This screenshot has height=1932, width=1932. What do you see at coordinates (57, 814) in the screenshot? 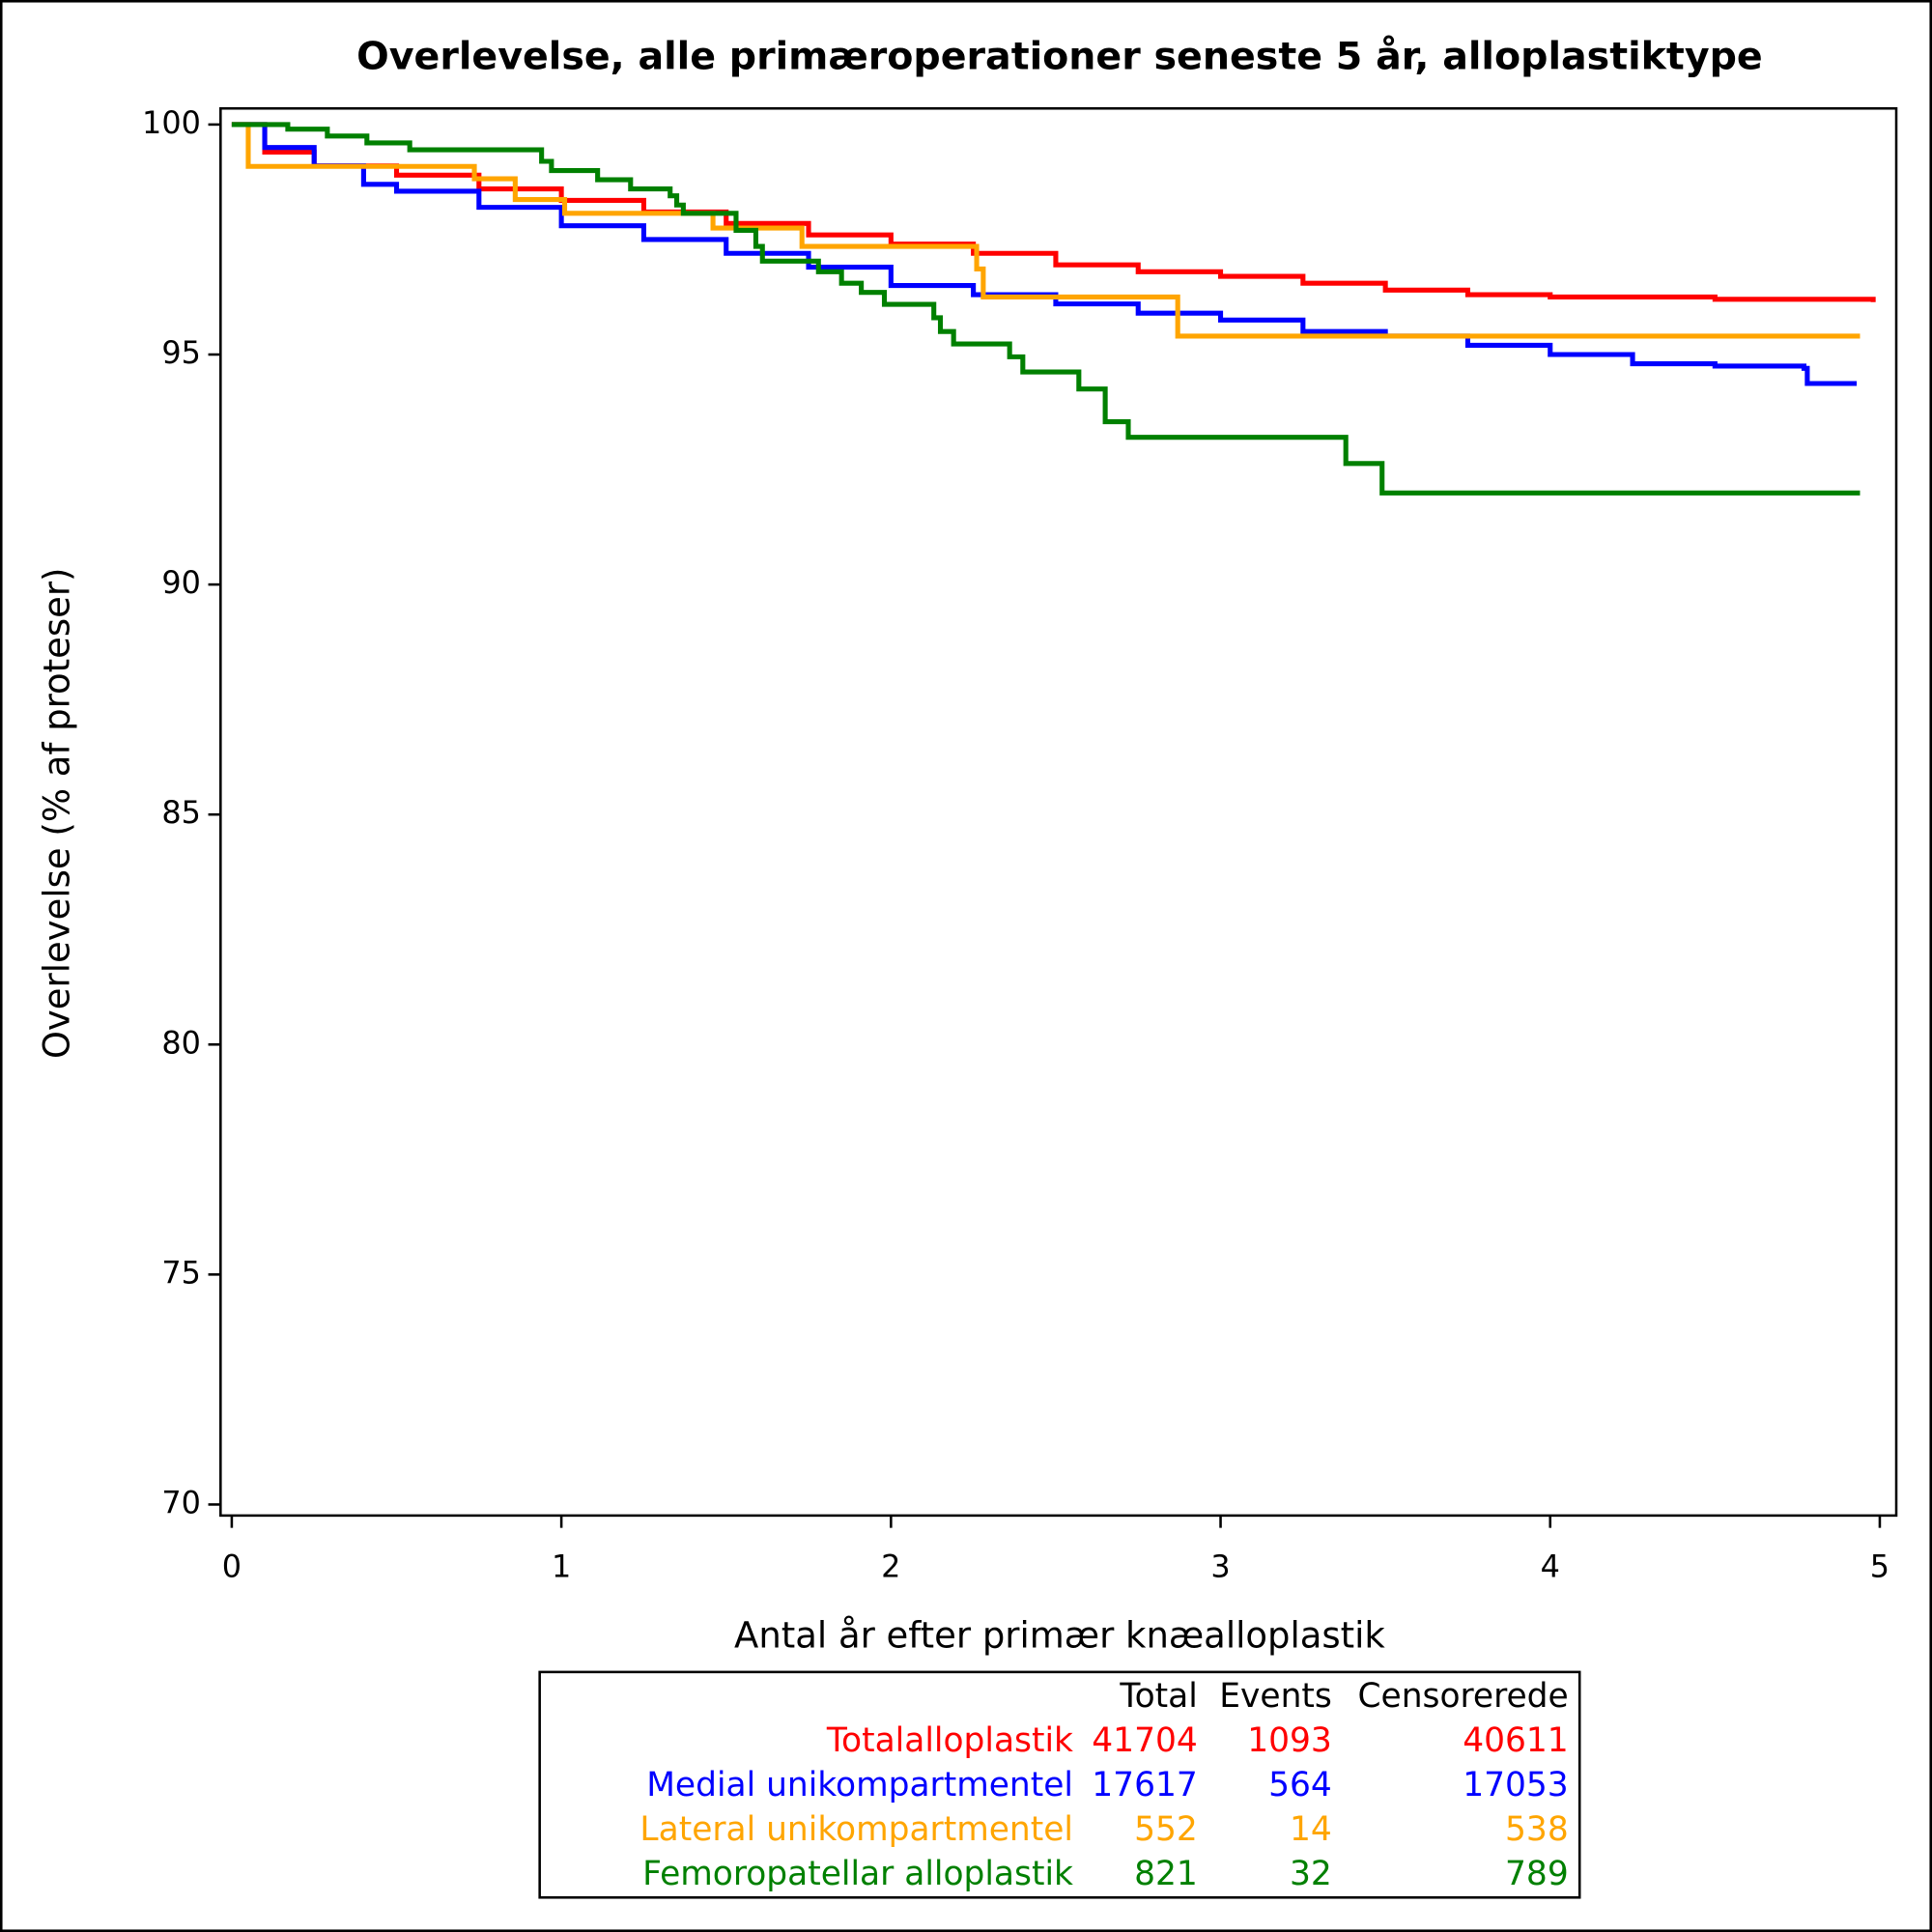
I see `y-axis-label: Overlevelse (% af proteser)` at bounding box center [57, 814].